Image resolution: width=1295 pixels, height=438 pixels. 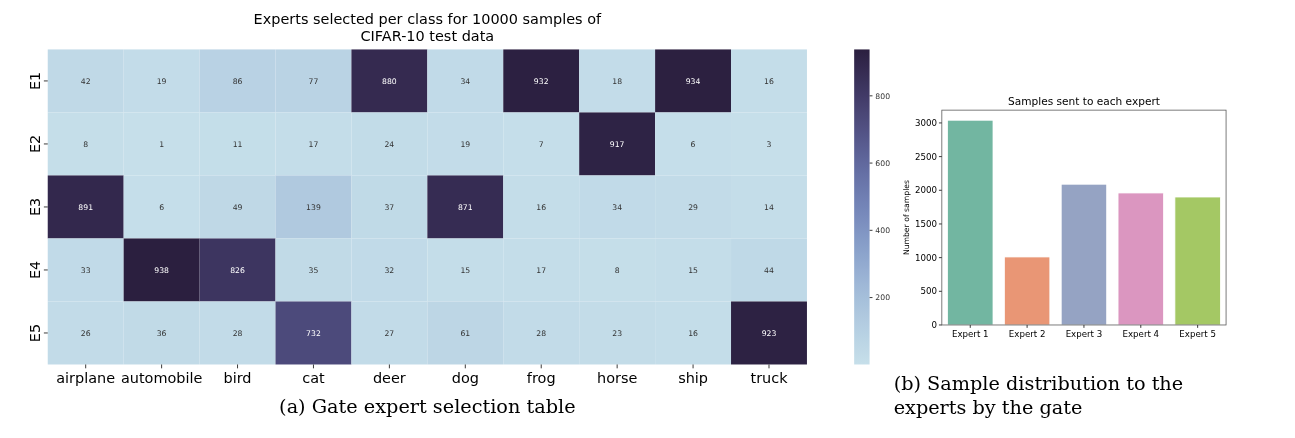 What do you see at coordinates (389, 144) in the screenshot?
I see `data-label: 24` at bounding box center [389, 144].